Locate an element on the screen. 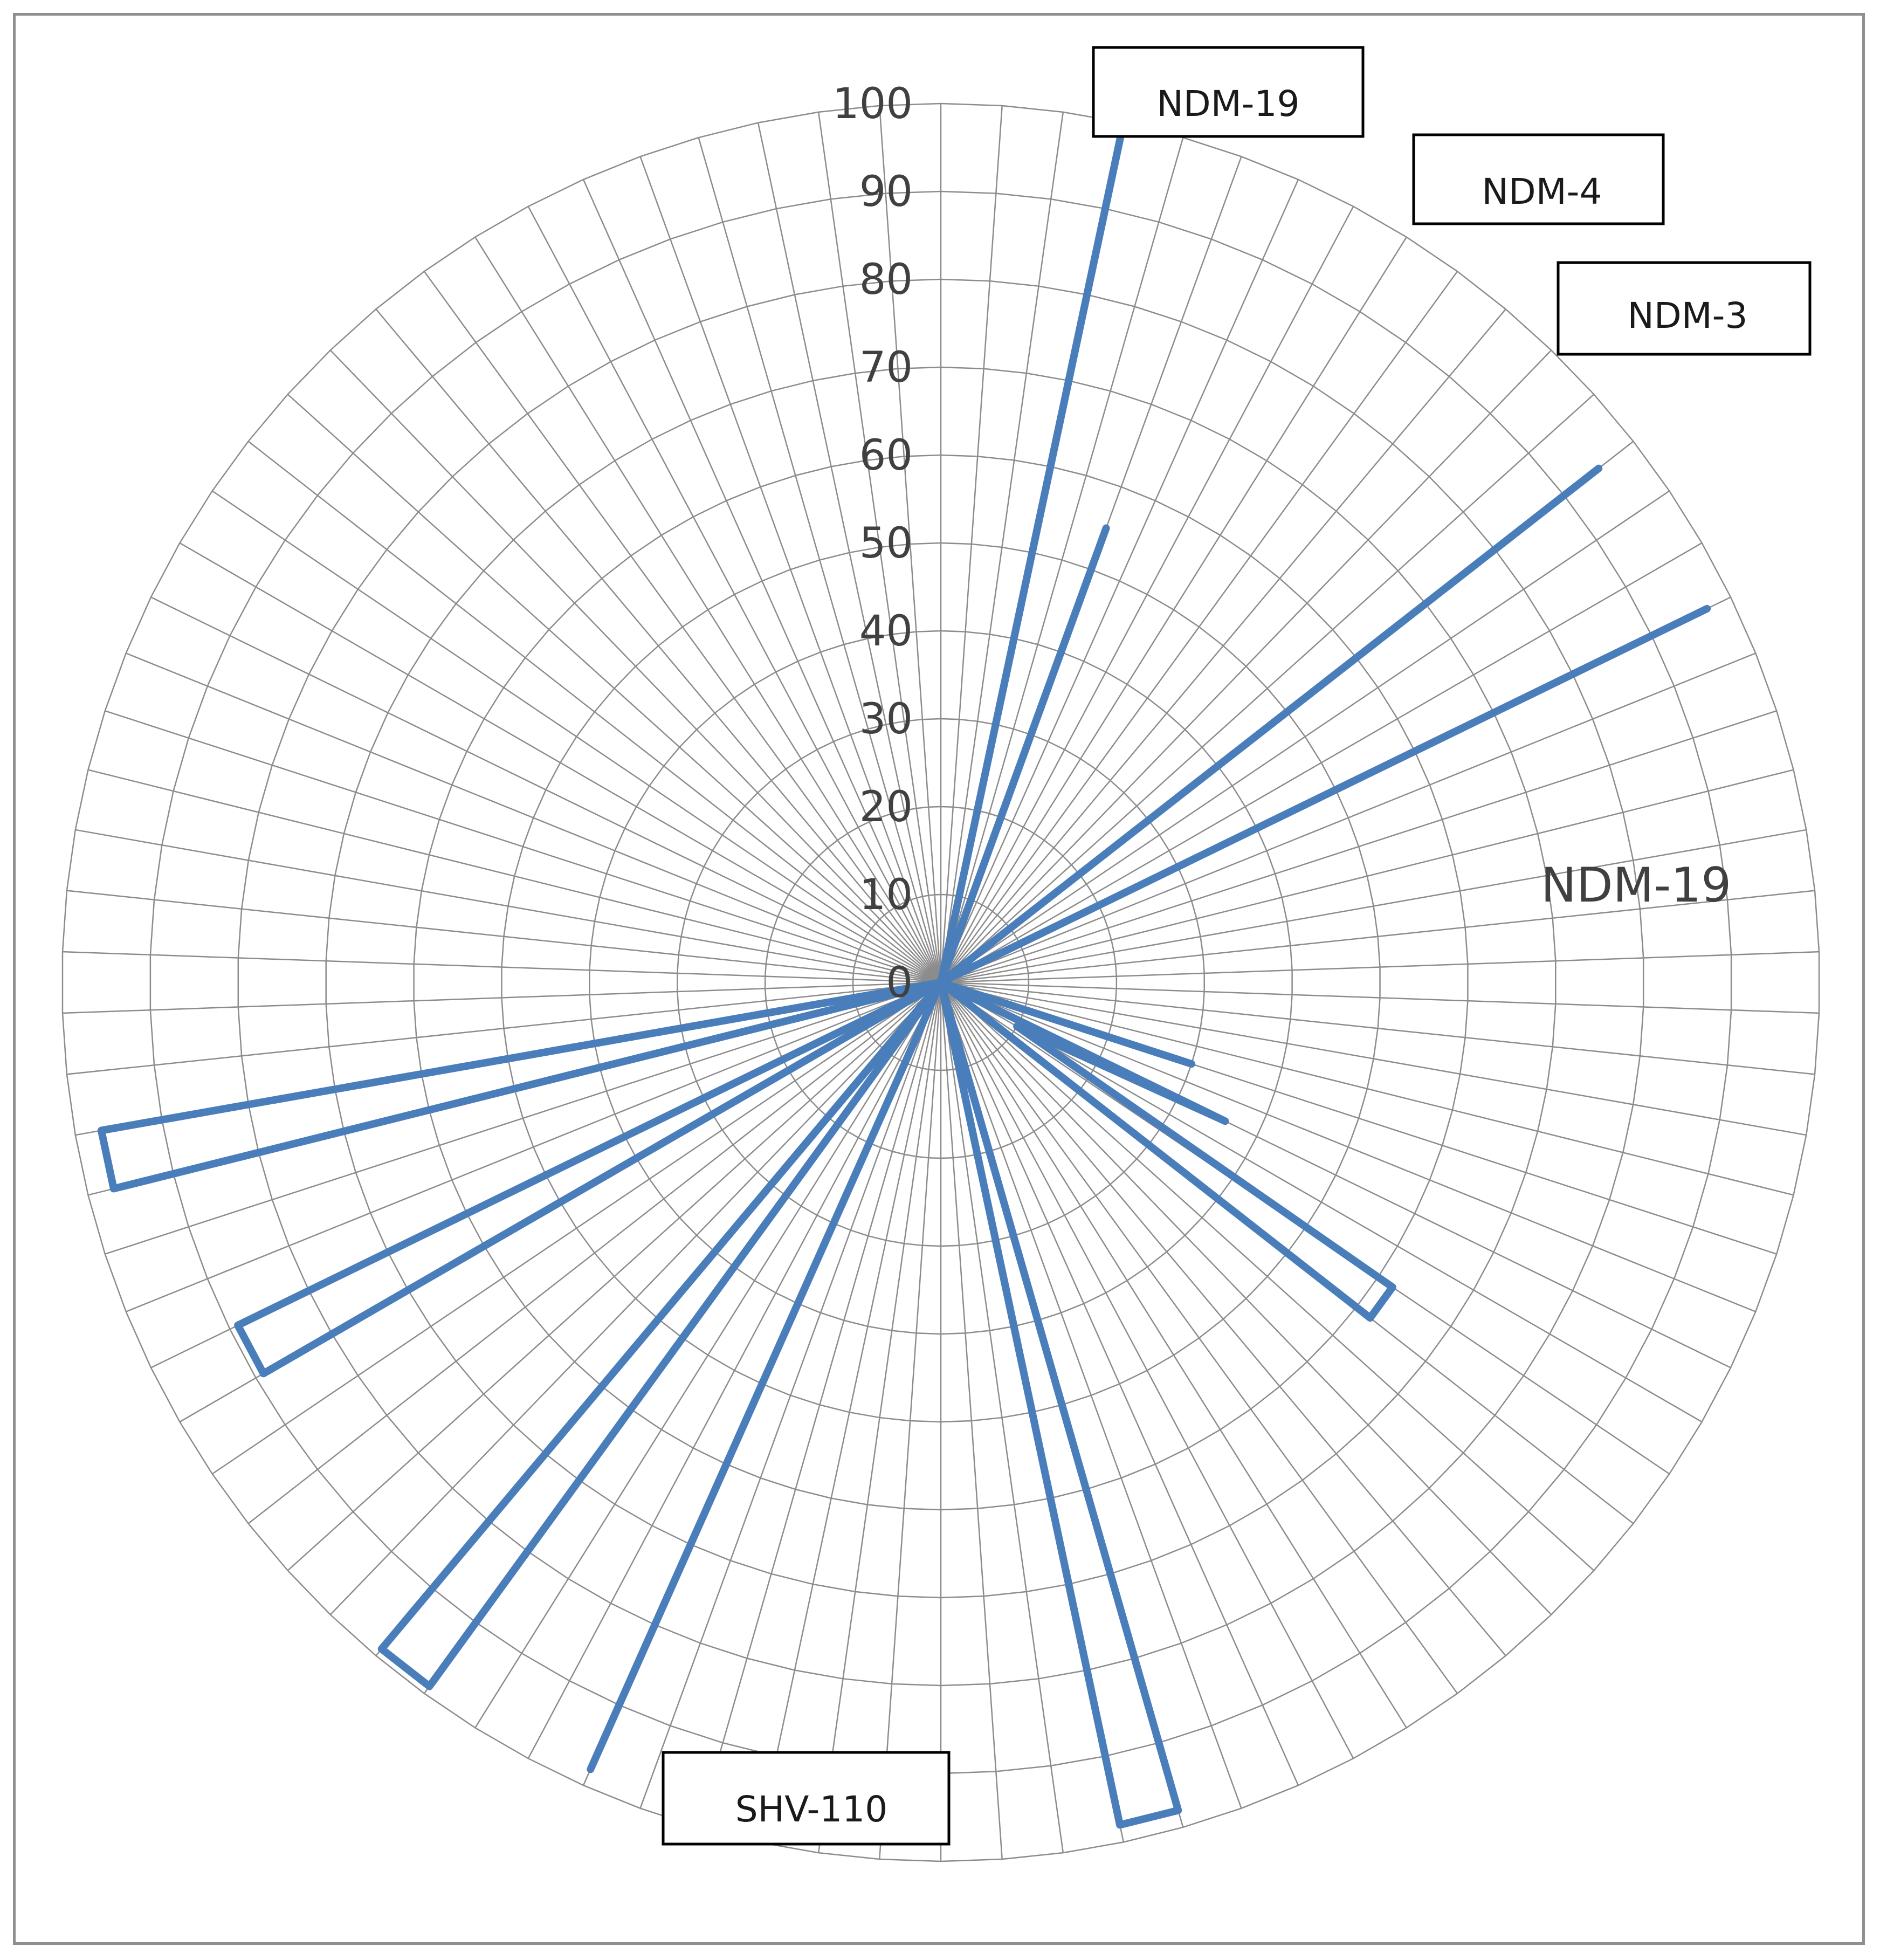  callout-label: NDM-19 is located at coordinates (1228, 104).